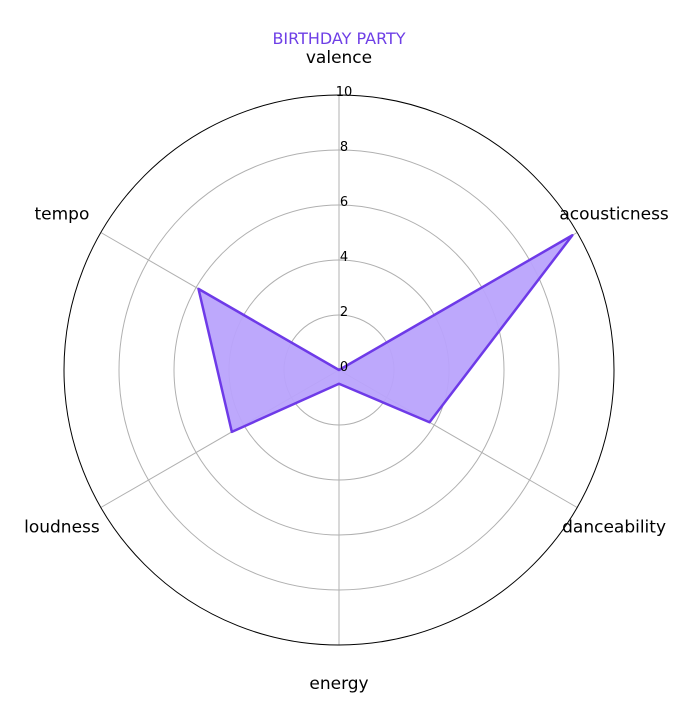 Image resolution: width=695 pixels, height=721 pixels. Describe the element at coordinates (614, 215) in the screenshot. I see `axis-label: acousticness` at that location.